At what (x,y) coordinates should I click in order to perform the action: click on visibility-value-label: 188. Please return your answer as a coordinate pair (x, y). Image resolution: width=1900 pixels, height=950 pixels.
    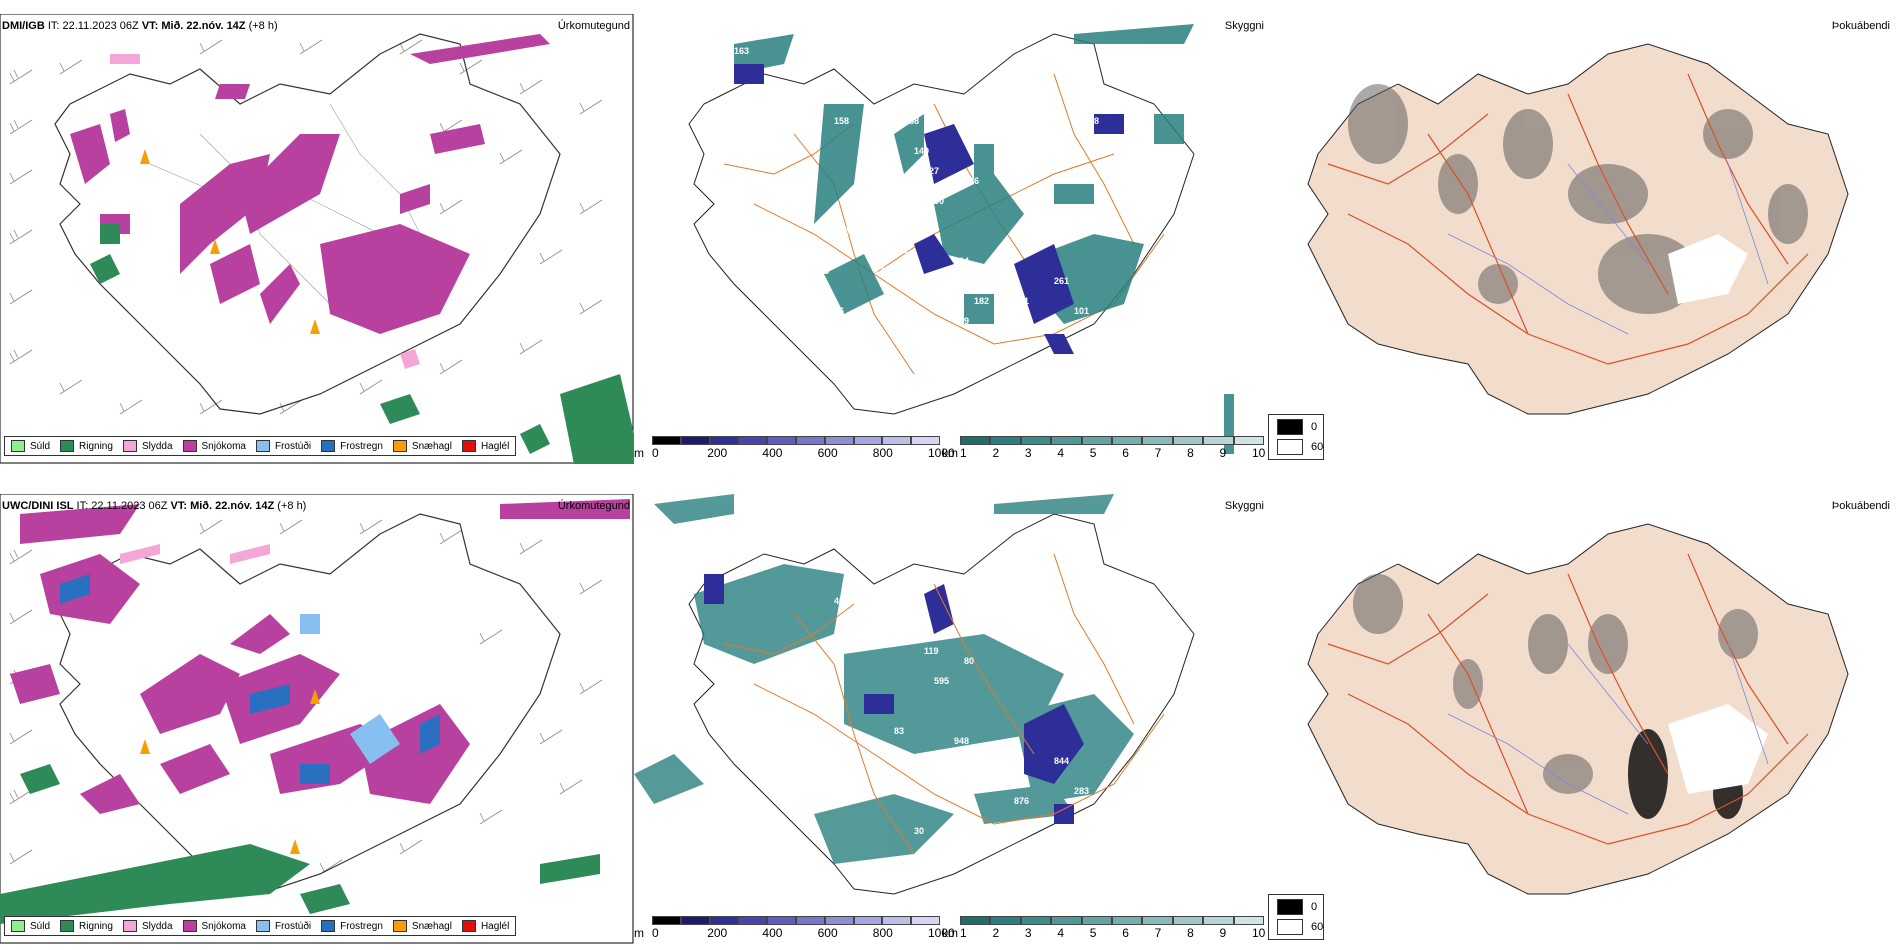
    Looking at the image, I should click on (911, 121).